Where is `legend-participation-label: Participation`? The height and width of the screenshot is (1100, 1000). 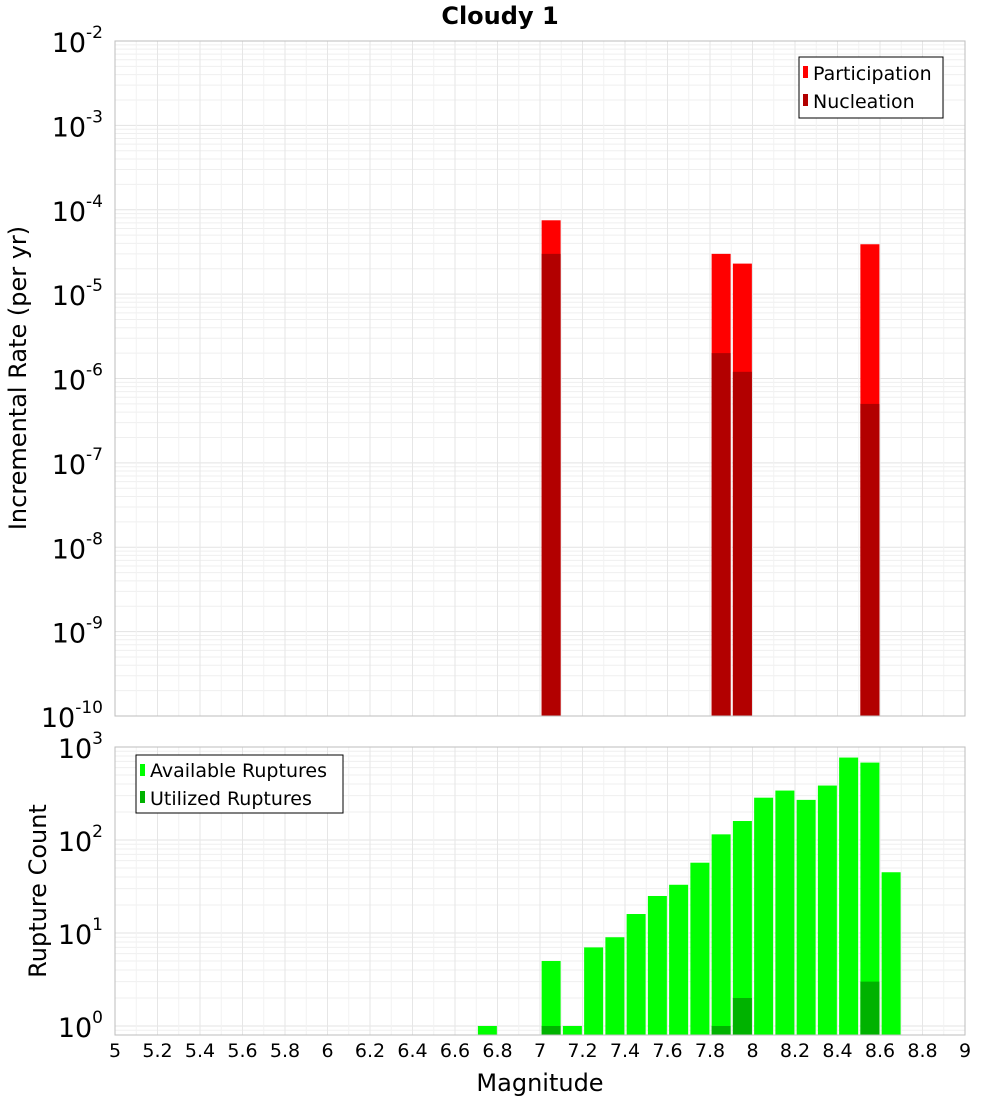
legend-participation-label: Participation is located at coordinates (872, 74).